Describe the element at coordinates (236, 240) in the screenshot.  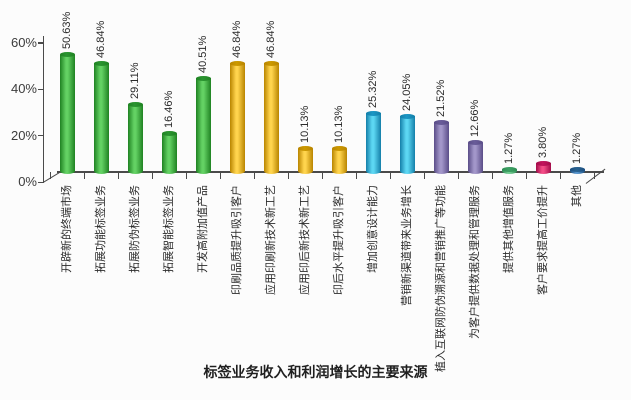
I see `category-label: 印刷品质提升吸引客户` at that location.